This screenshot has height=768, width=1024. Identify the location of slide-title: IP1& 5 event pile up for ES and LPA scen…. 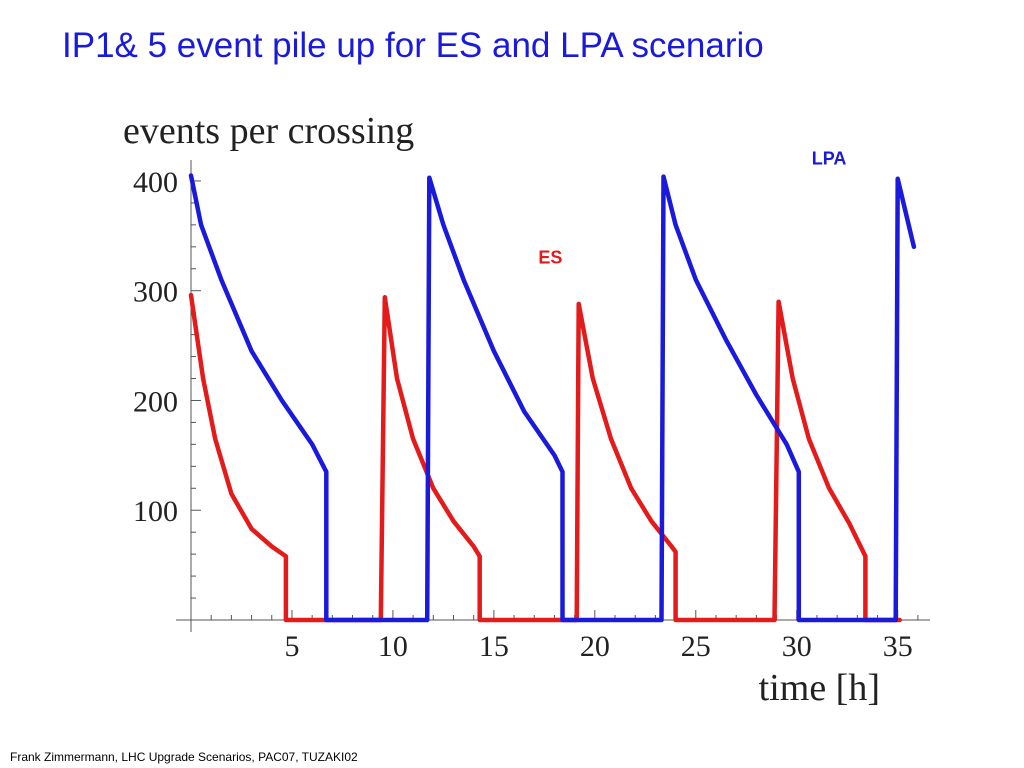
(413, 45).